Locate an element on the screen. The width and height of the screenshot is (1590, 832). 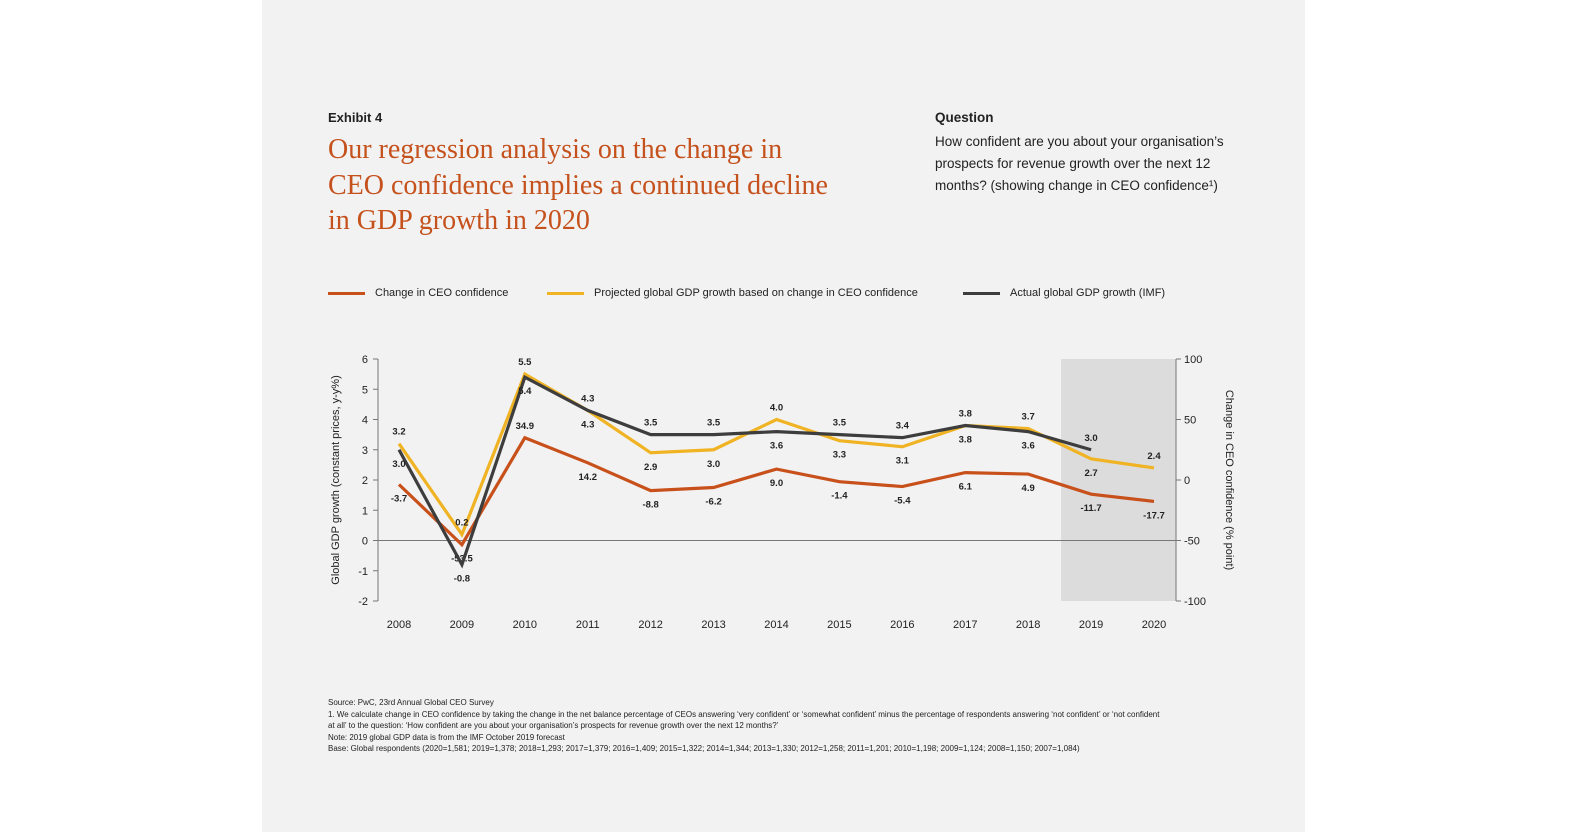
legend-swatch-projected is located at coordinates (565, 293).